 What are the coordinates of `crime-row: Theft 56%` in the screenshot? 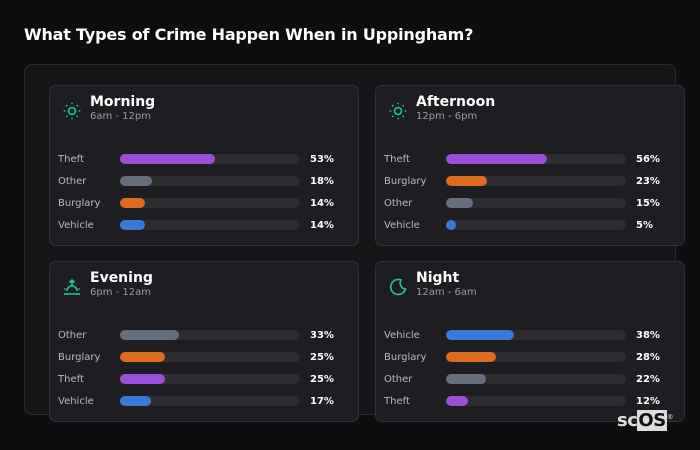 It's located at (529, 159).